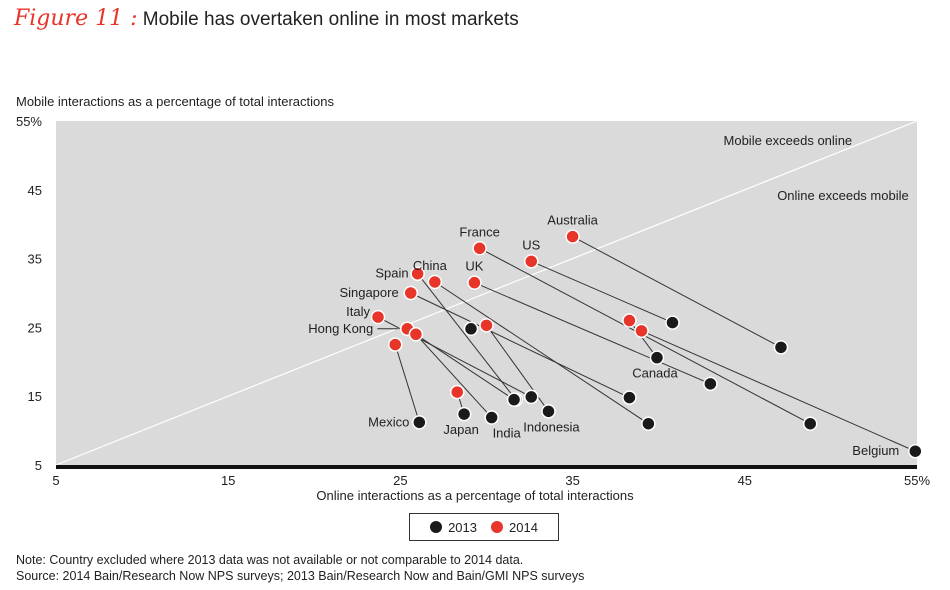 This screenshot has height=590, width=950. Describe the element at coordinates (391, 273) in the screenshot. I see `country-label: Spain` at that location.